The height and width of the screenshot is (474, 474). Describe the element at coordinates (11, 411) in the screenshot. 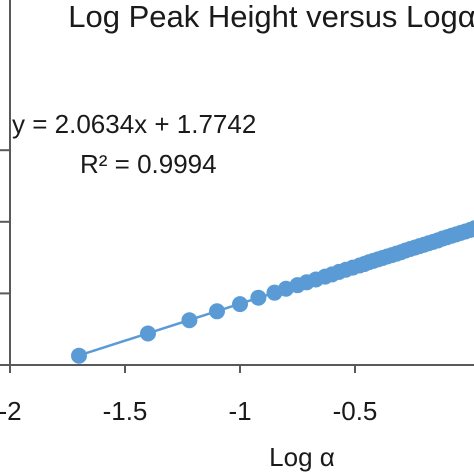

I see `x-tick-label: -2` at that location.